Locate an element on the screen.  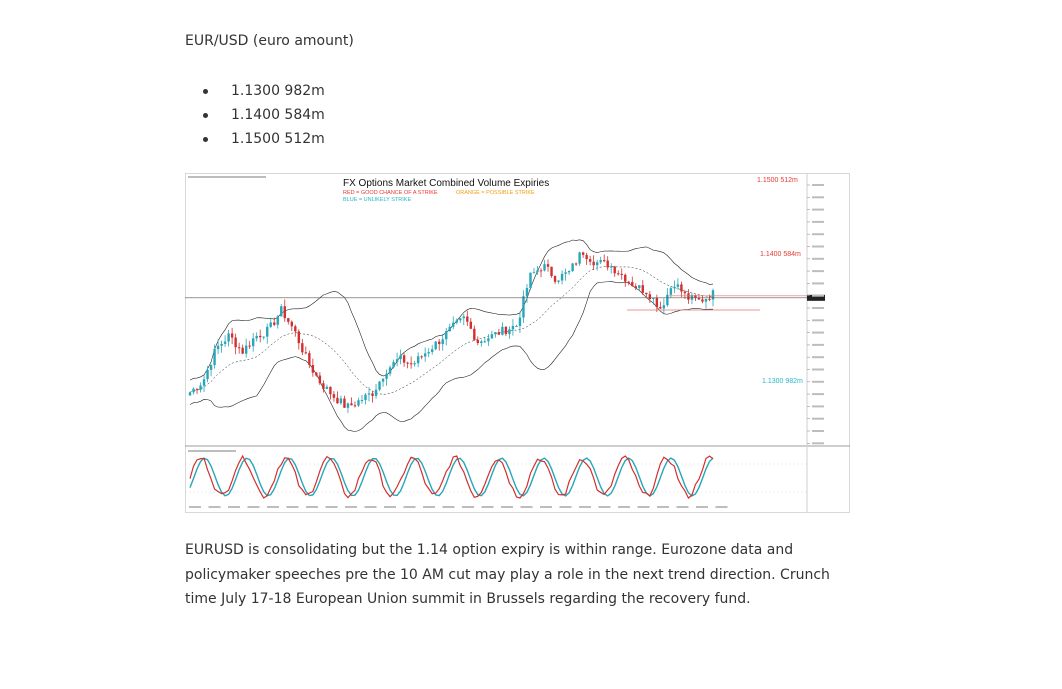
stoch-signal-line is located at coordinates (451, 477).